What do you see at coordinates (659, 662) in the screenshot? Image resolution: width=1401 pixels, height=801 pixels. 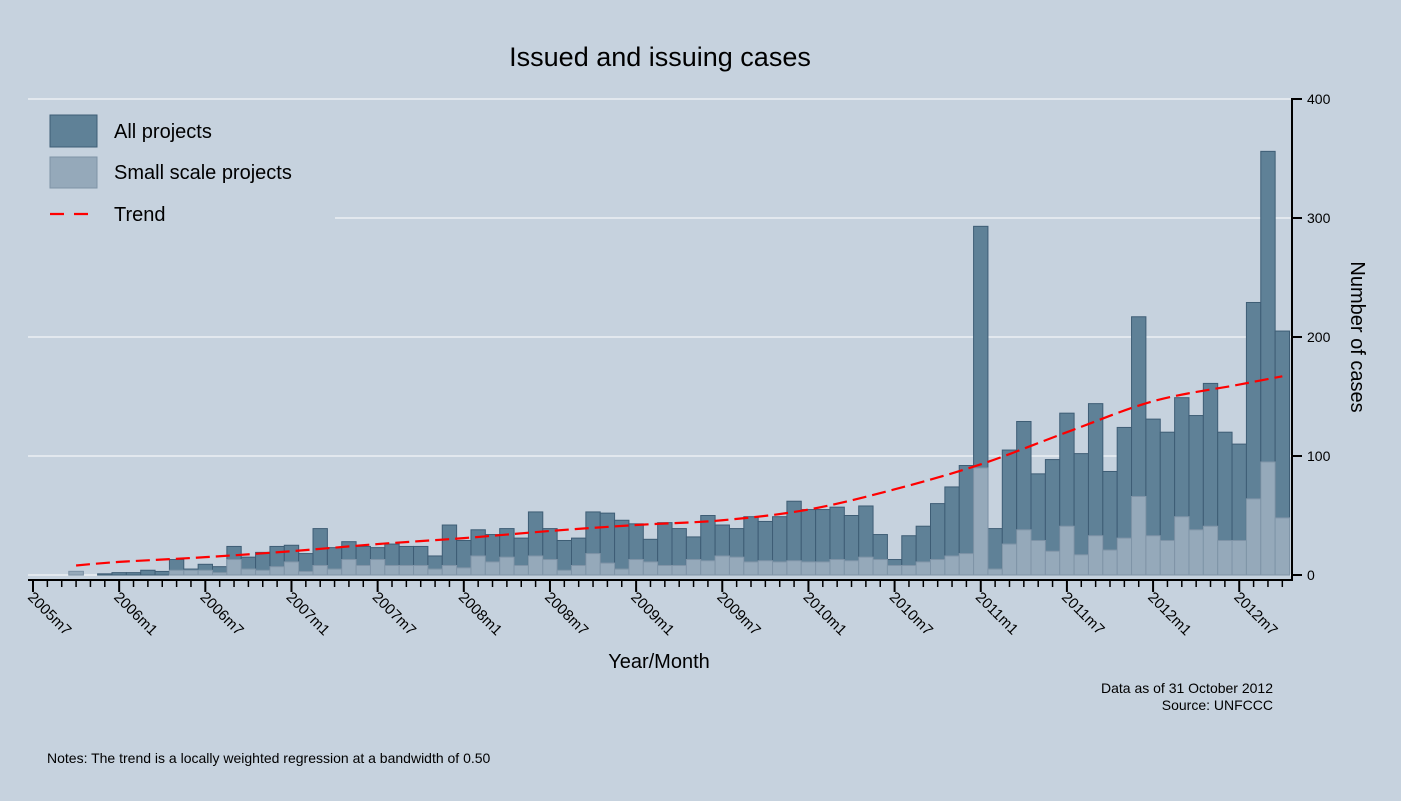 I see `x-axis-label: Year/Month` at bounding box center [659, 662].